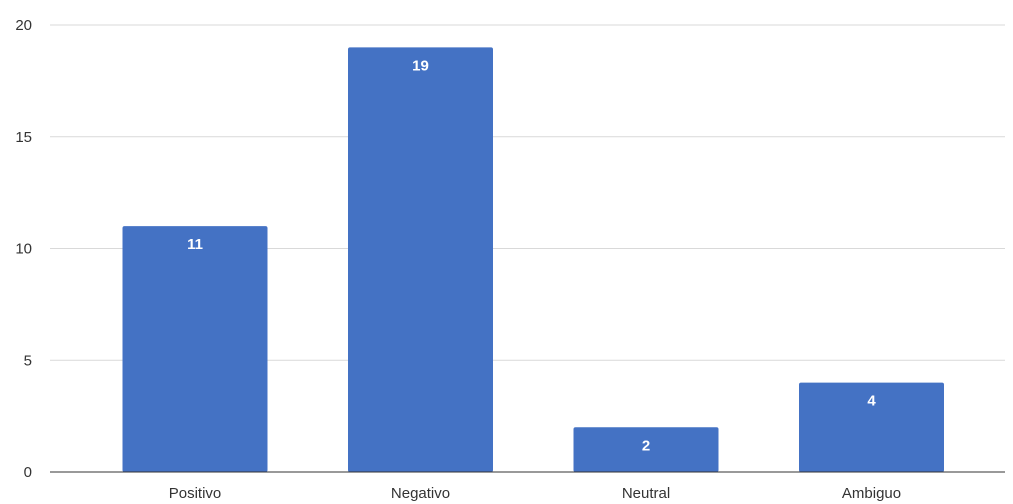  Describe the element at coordinates (535, 493) in the screenshot. I see `x-axis-category-labels: Positivo Negativo Neutral Ambiguo` at that location.